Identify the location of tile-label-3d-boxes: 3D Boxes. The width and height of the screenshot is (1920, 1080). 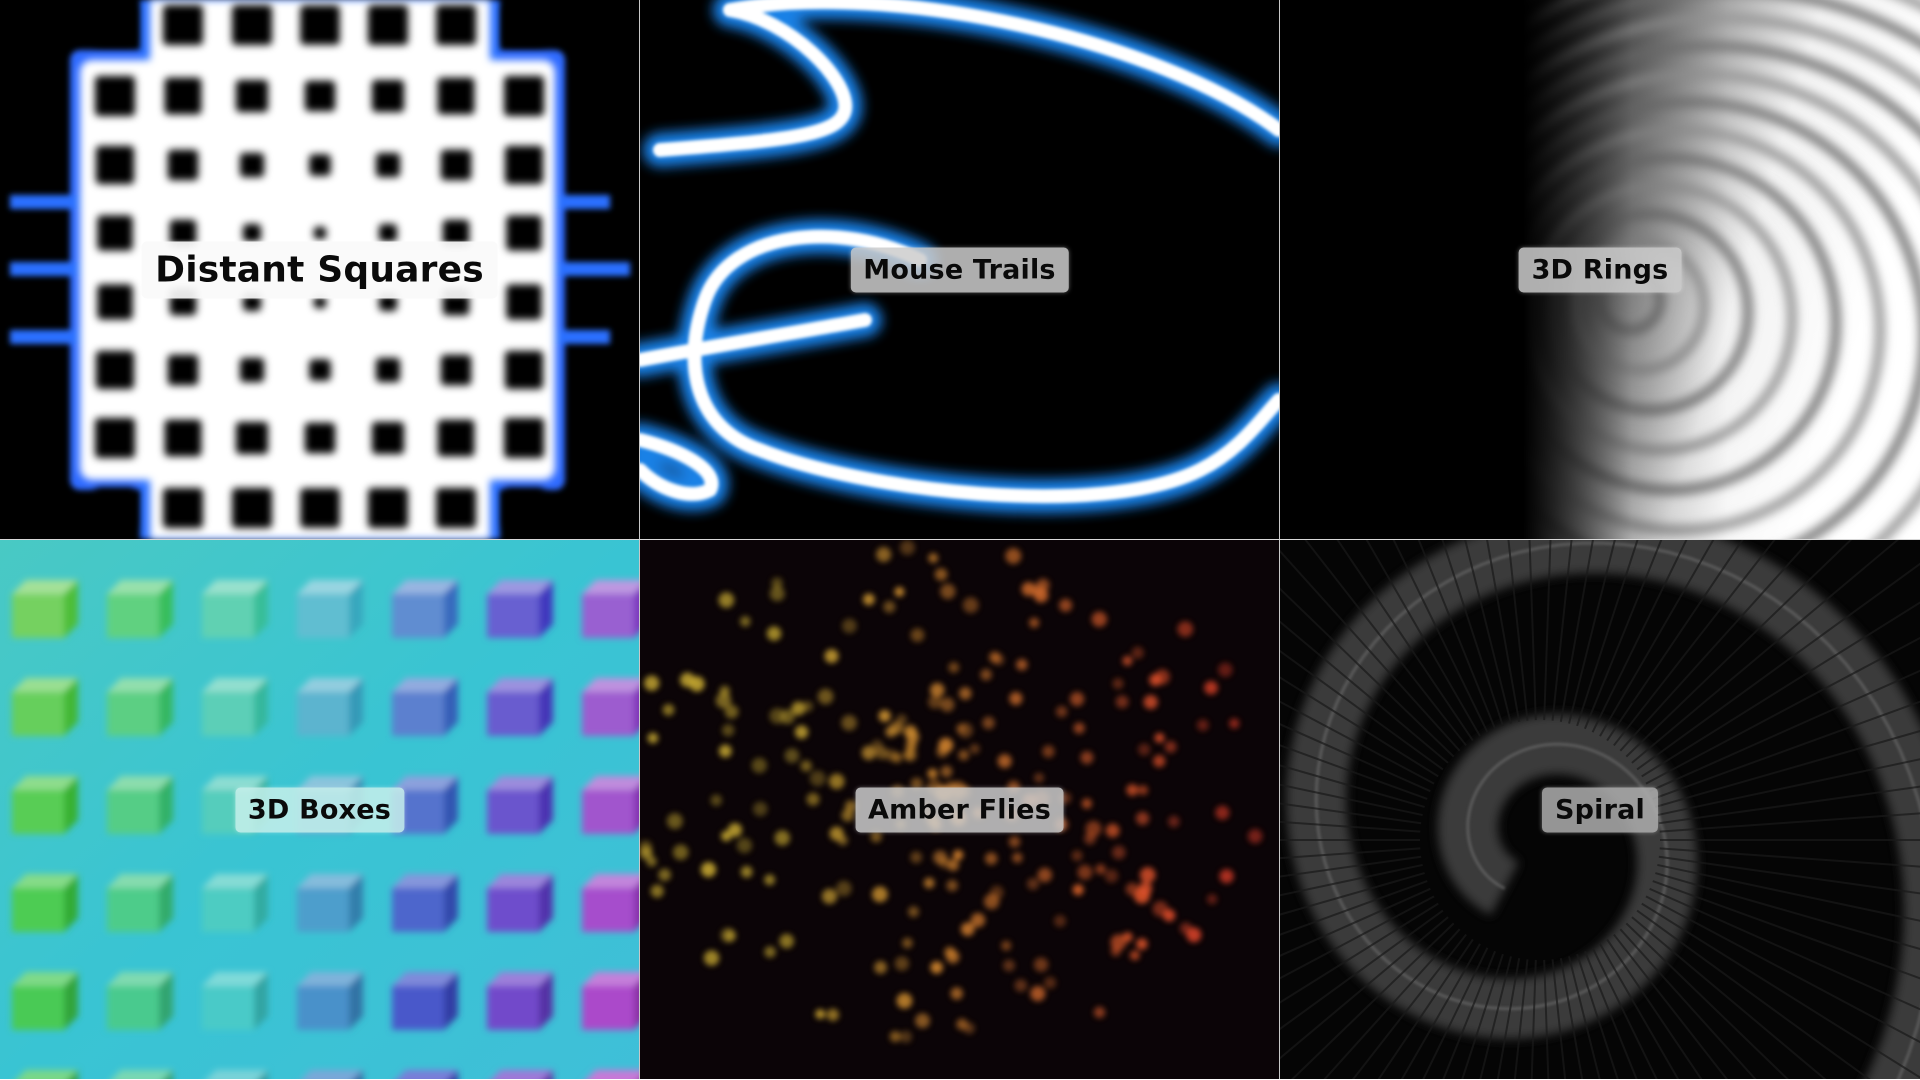
(319, 809).